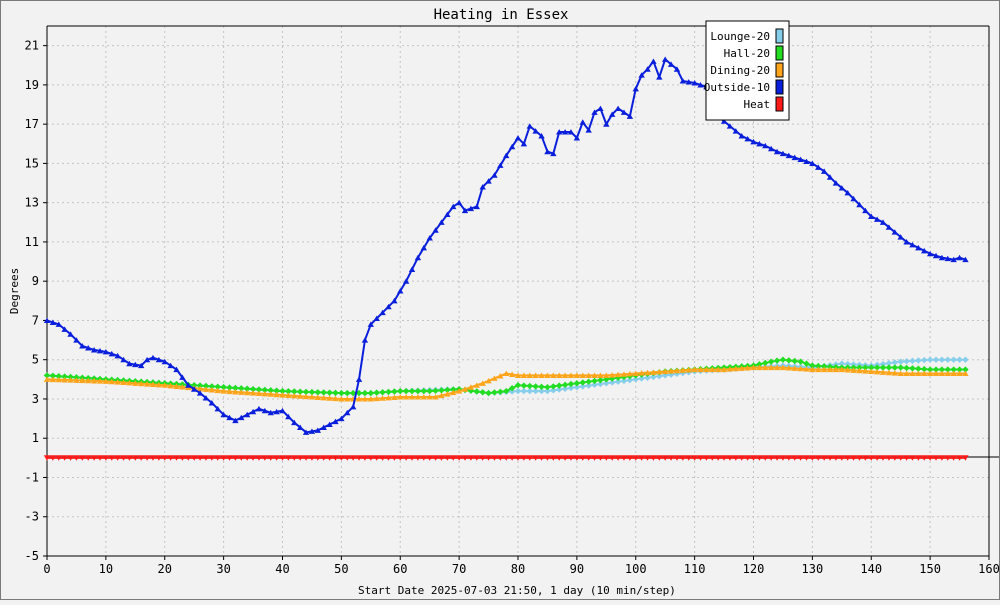  What do you see at coordinates (32, 242) in the screenshot?
I see `y-tick-label: 11` at bounding box center [32, 242].